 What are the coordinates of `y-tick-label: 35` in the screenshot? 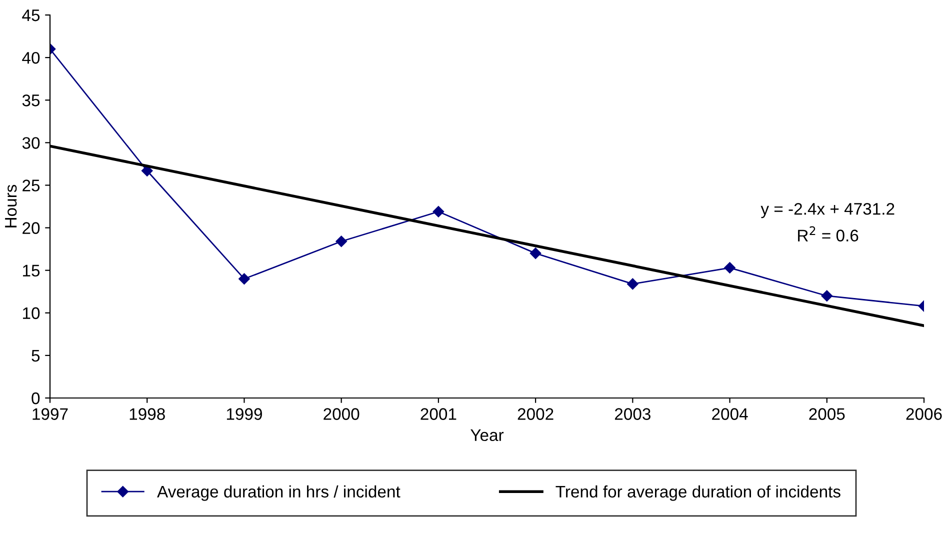 It's located at (31, 100).